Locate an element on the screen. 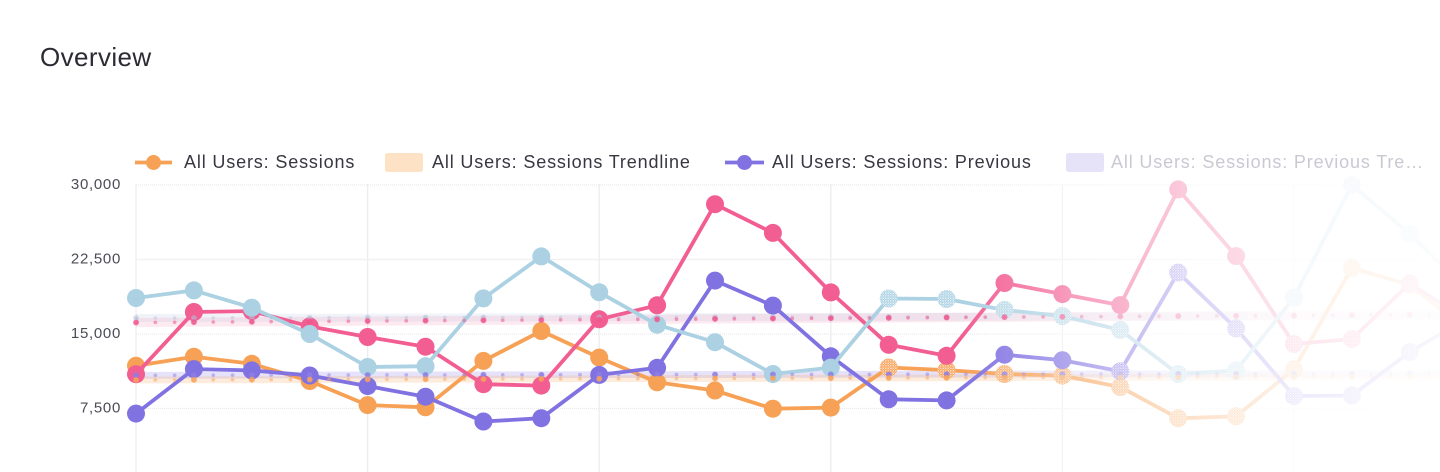  svg-text: 30,000 is located at coordinates (96, 184).